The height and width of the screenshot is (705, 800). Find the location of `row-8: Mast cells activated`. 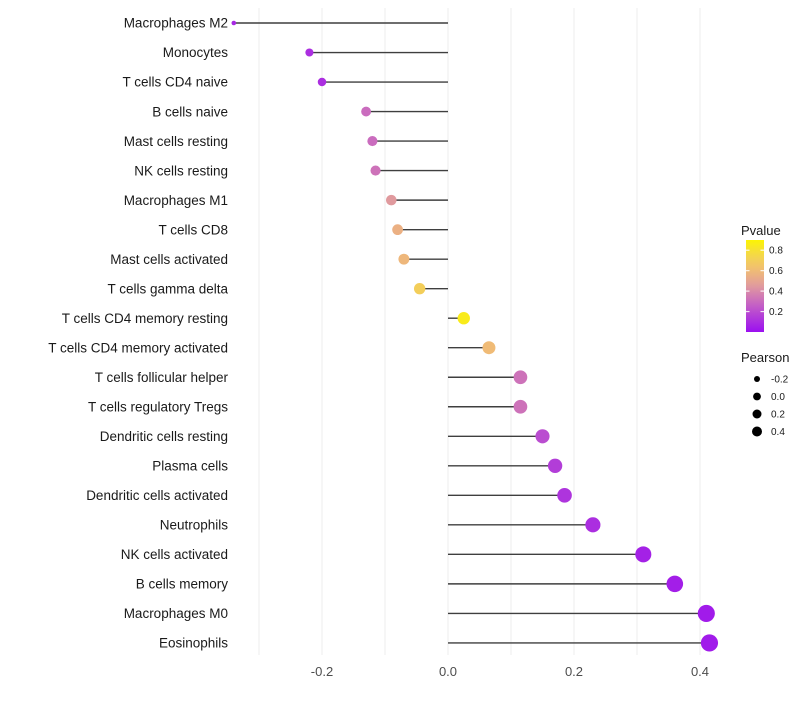

row-8: Mast cells activated is located at coordinates (279, 259).